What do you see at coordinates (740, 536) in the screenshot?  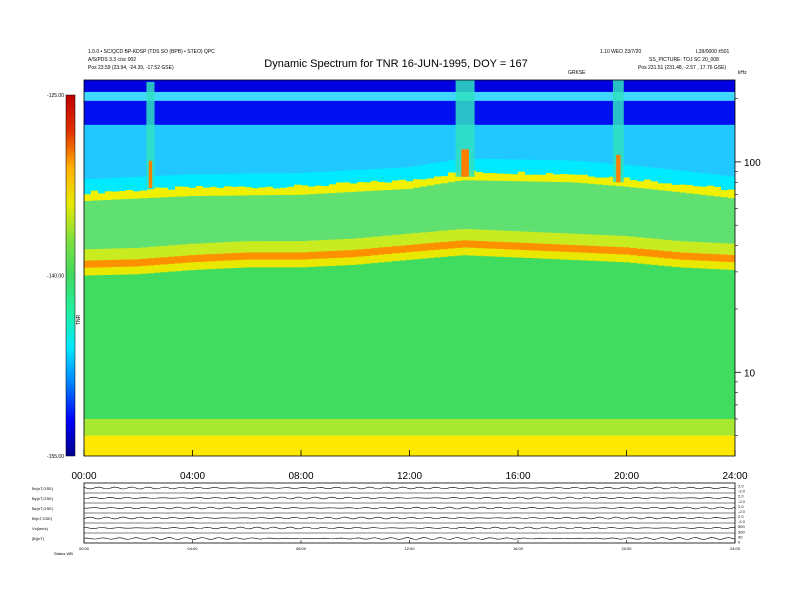 I see `panel-right-tick: 30` at bounding box center [740, 536].